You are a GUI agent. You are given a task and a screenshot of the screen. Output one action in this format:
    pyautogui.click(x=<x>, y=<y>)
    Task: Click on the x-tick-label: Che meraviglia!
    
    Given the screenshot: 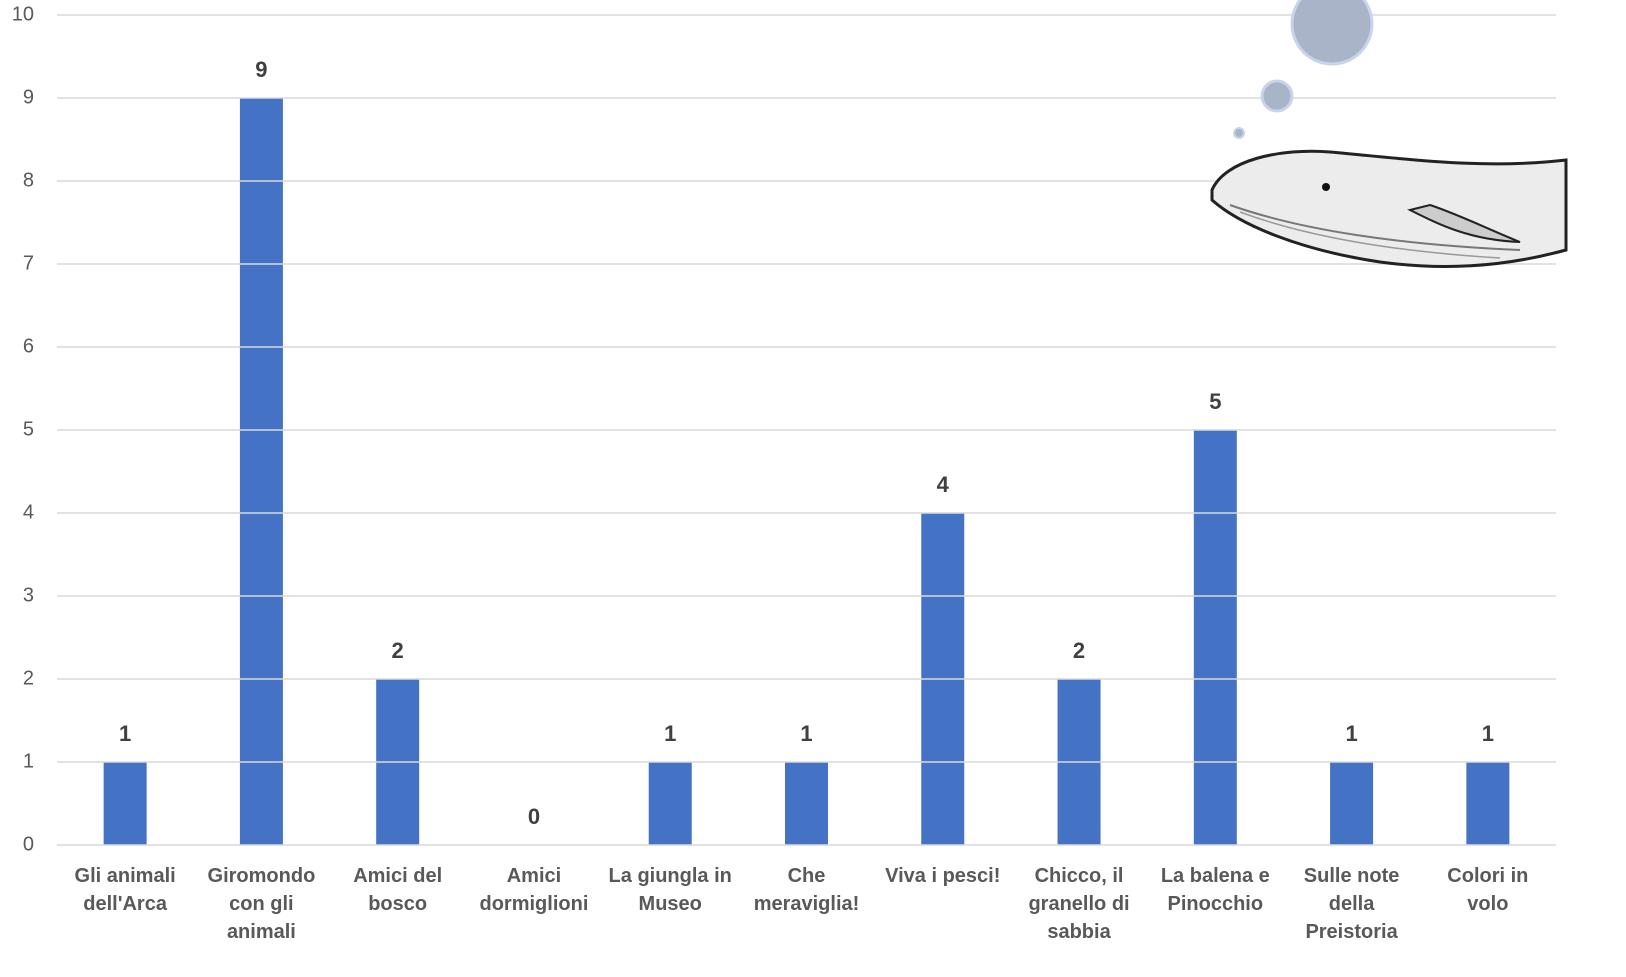 What is the action you would take?
    pyautogui.click(x=806, y=890)
    